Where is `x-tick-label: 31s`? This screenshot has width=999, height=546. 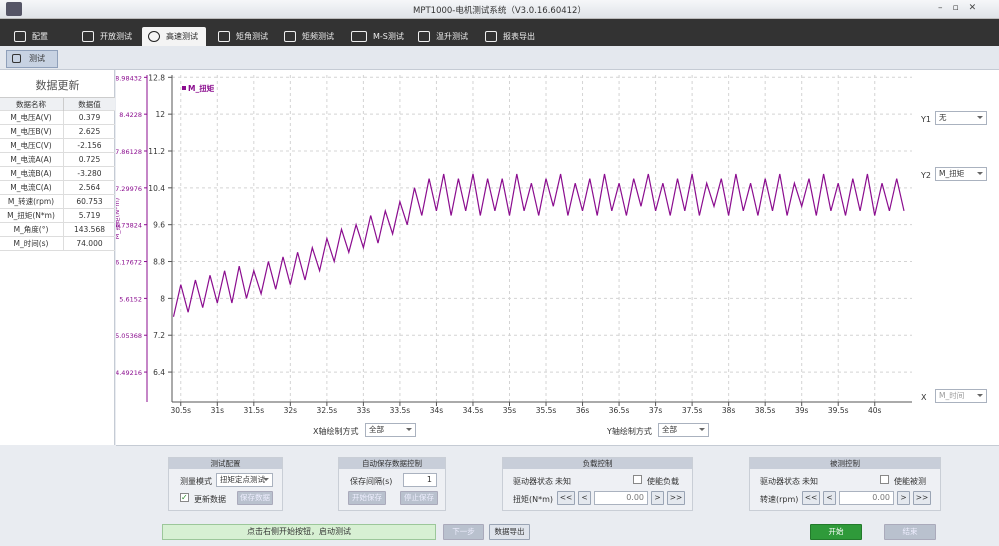
x-tick-label: 31s is located at coordinates (218, 410).